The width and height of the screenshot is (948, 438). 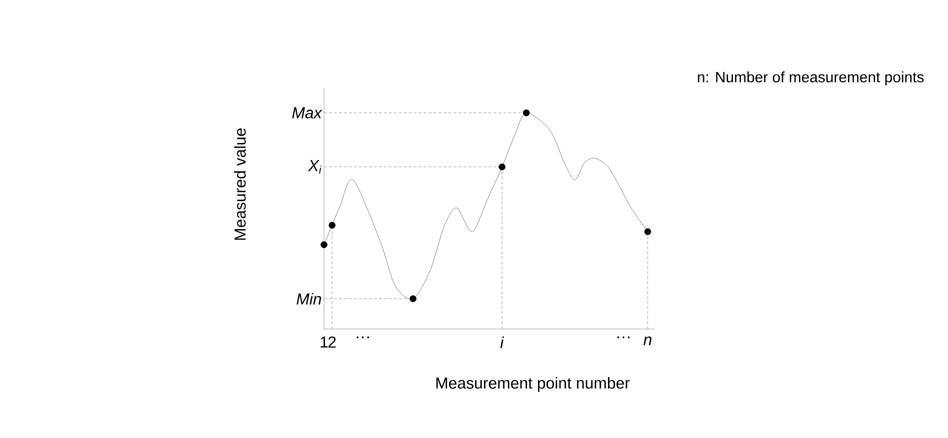 I want to click on x-axis-title: Measurement point number, so click(x=533, y=384).